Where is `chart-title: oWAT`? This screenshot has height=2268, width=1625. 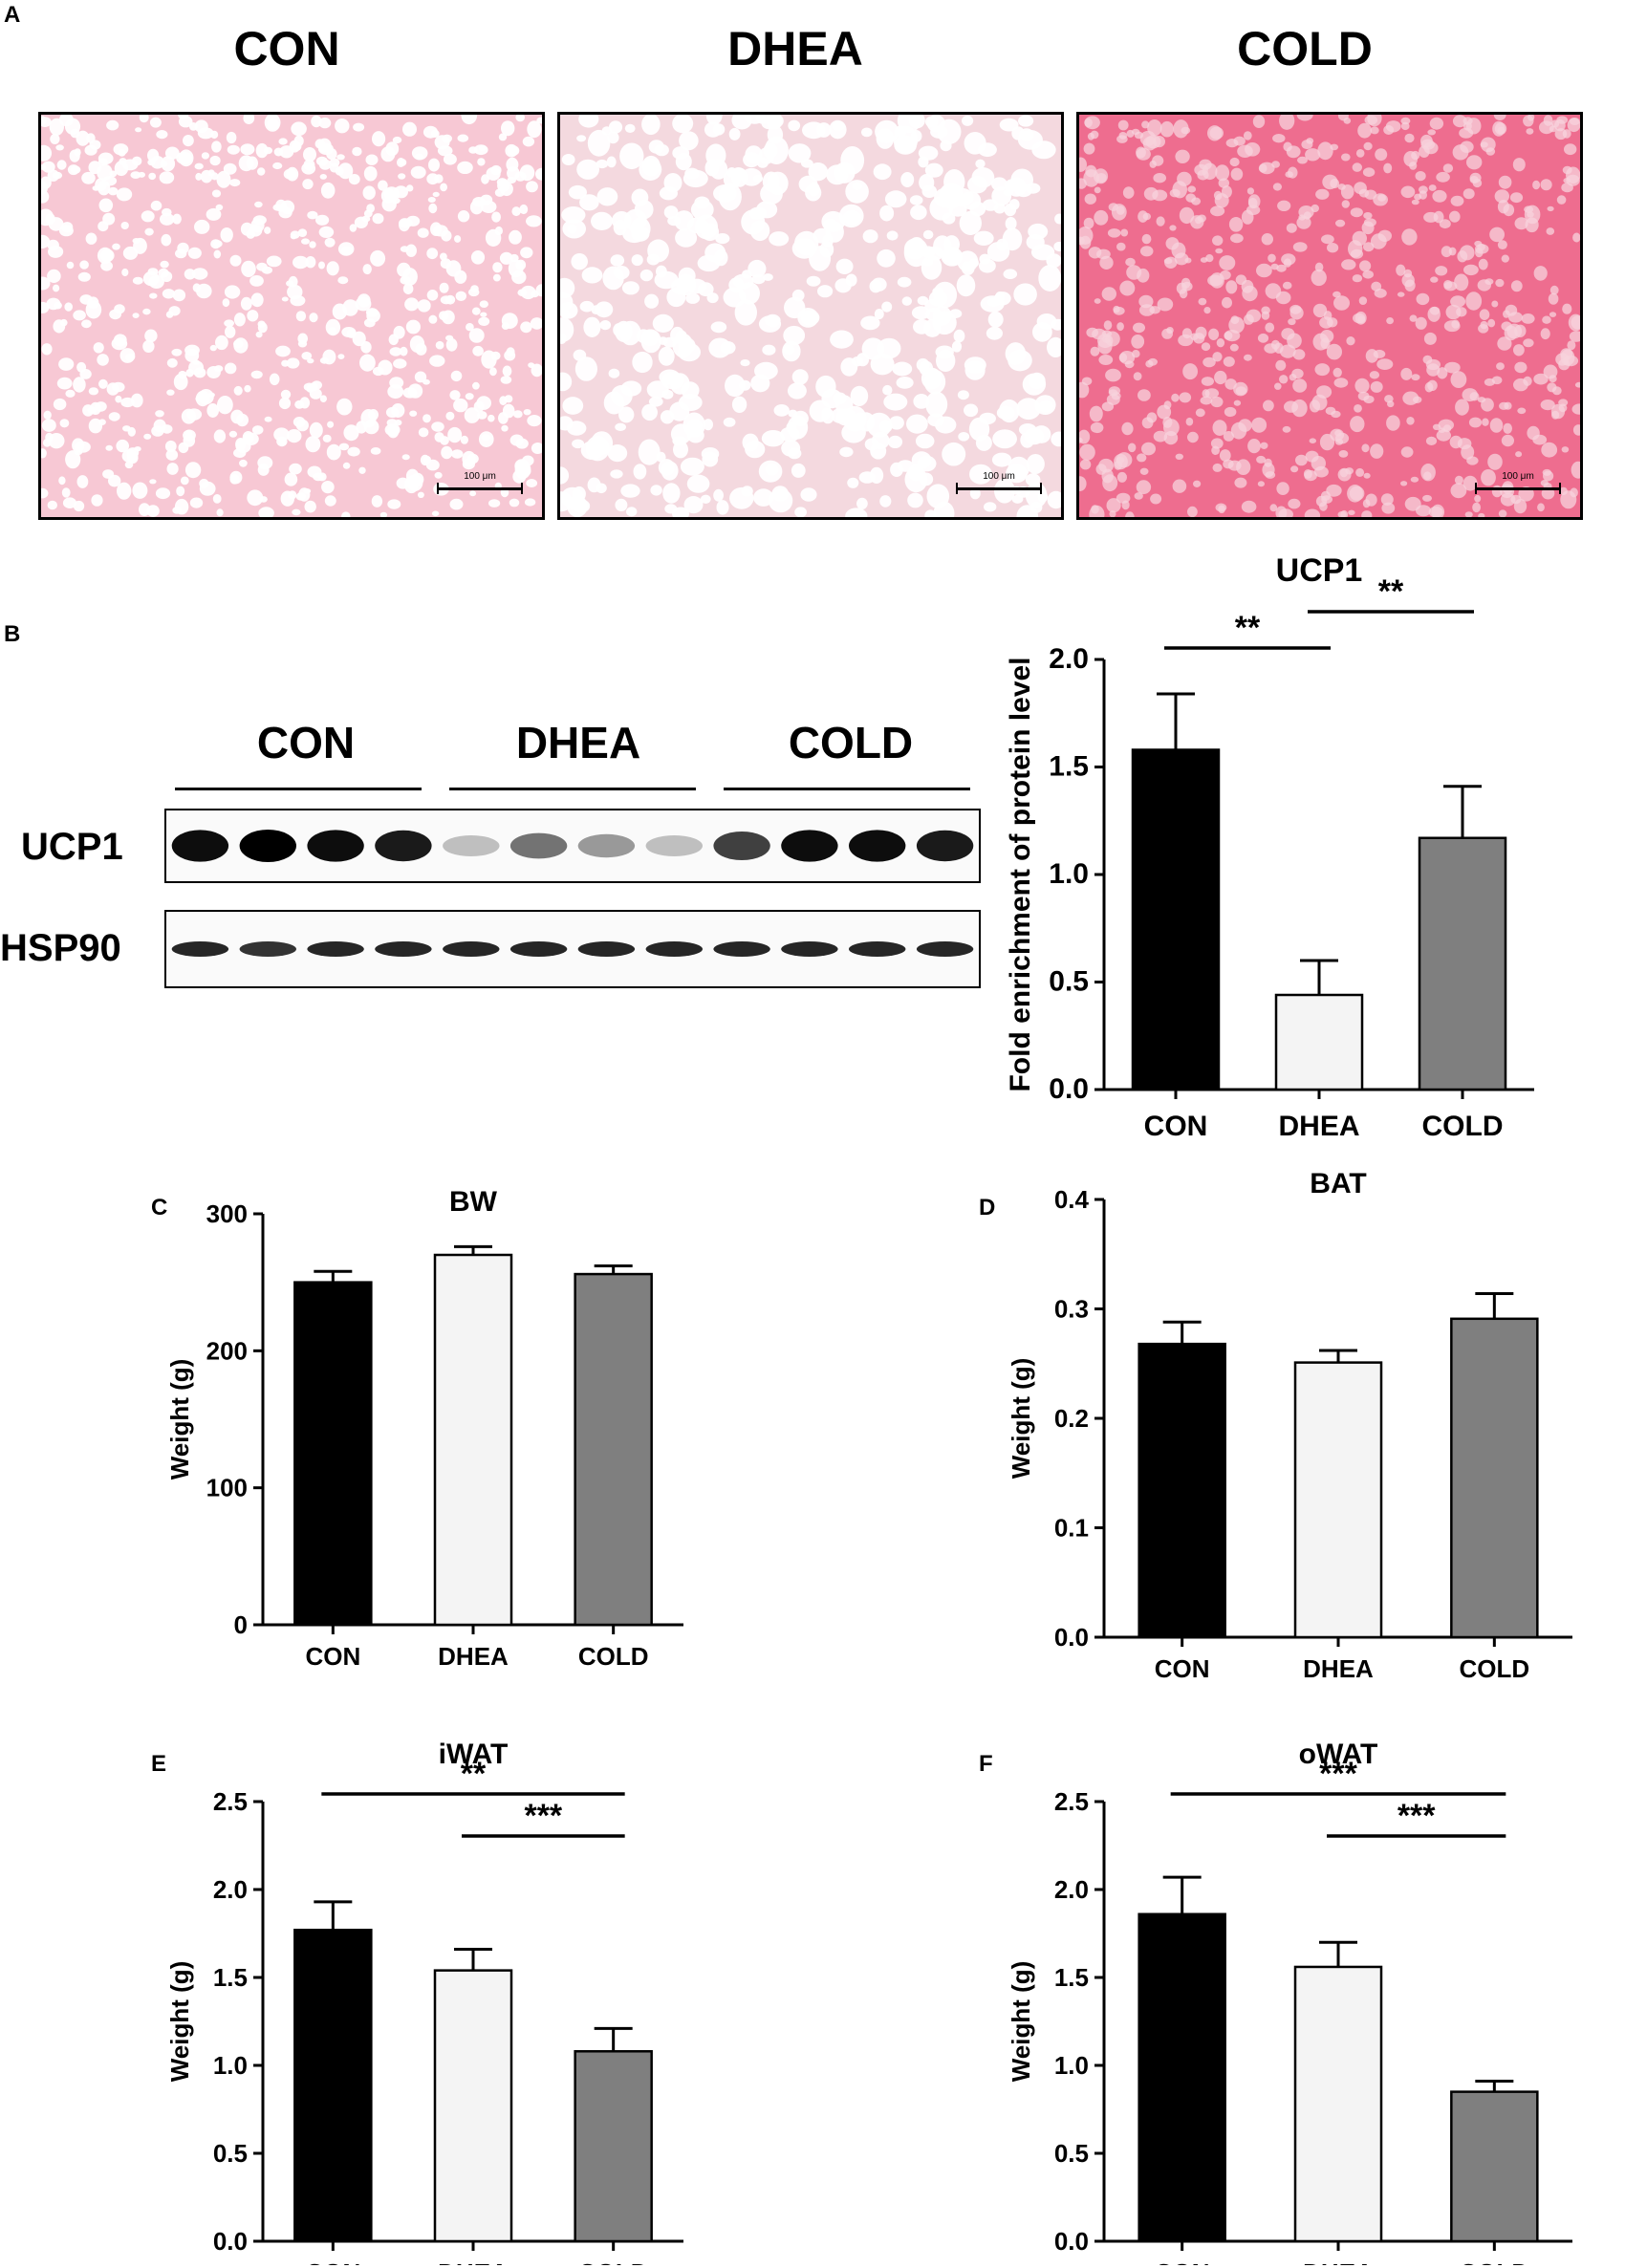
chart-title: oWAT is located at coordinates (1339, 1754).